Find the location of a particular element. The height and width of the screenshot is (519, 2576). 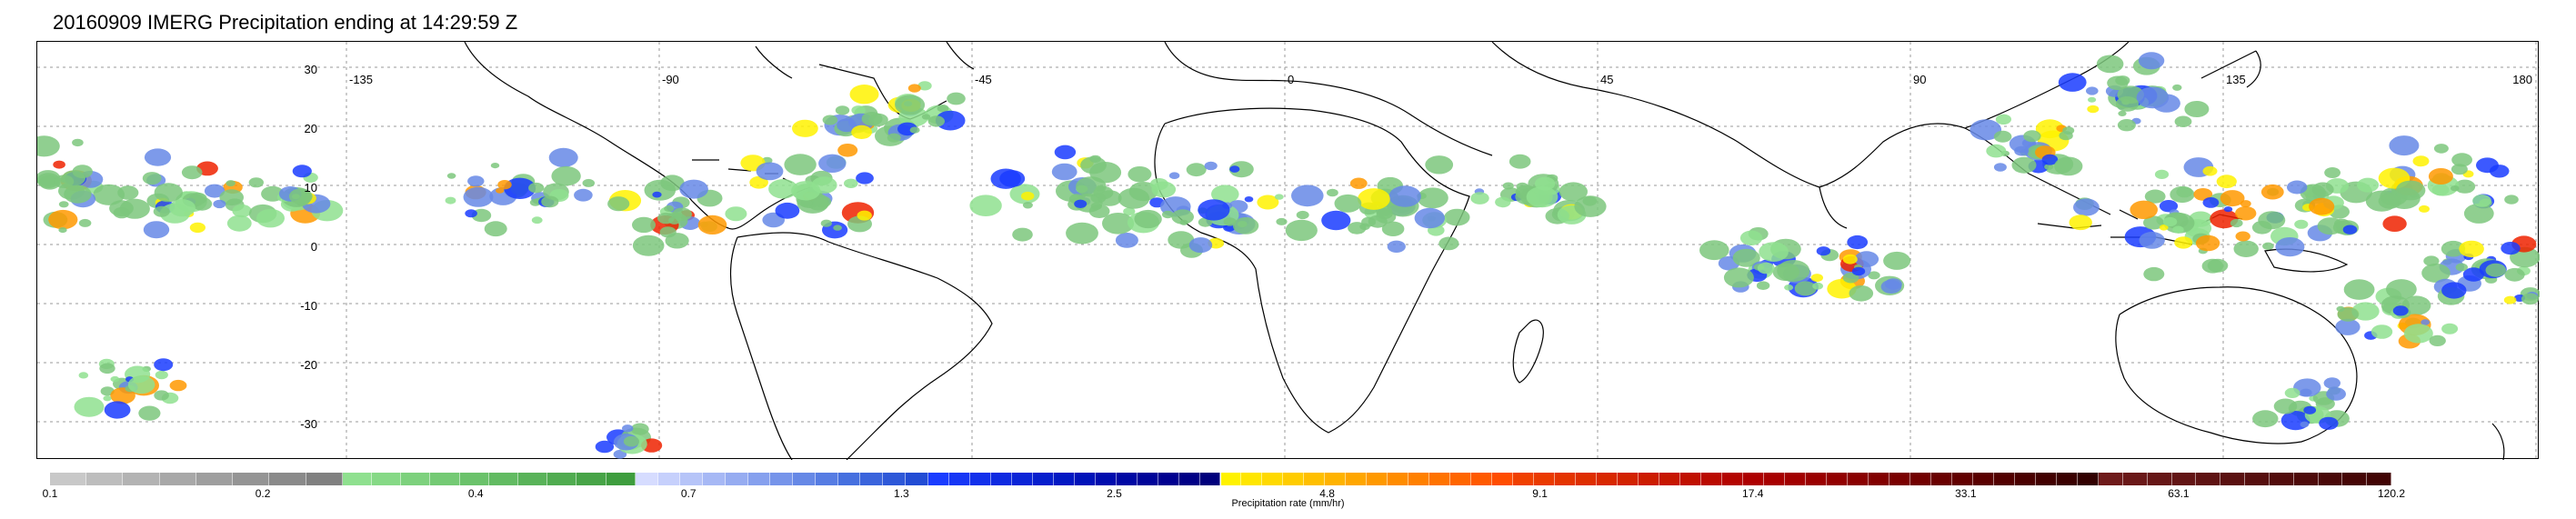

colorbar-tick-label: 4.8 is located at coordinates (1327, 493).